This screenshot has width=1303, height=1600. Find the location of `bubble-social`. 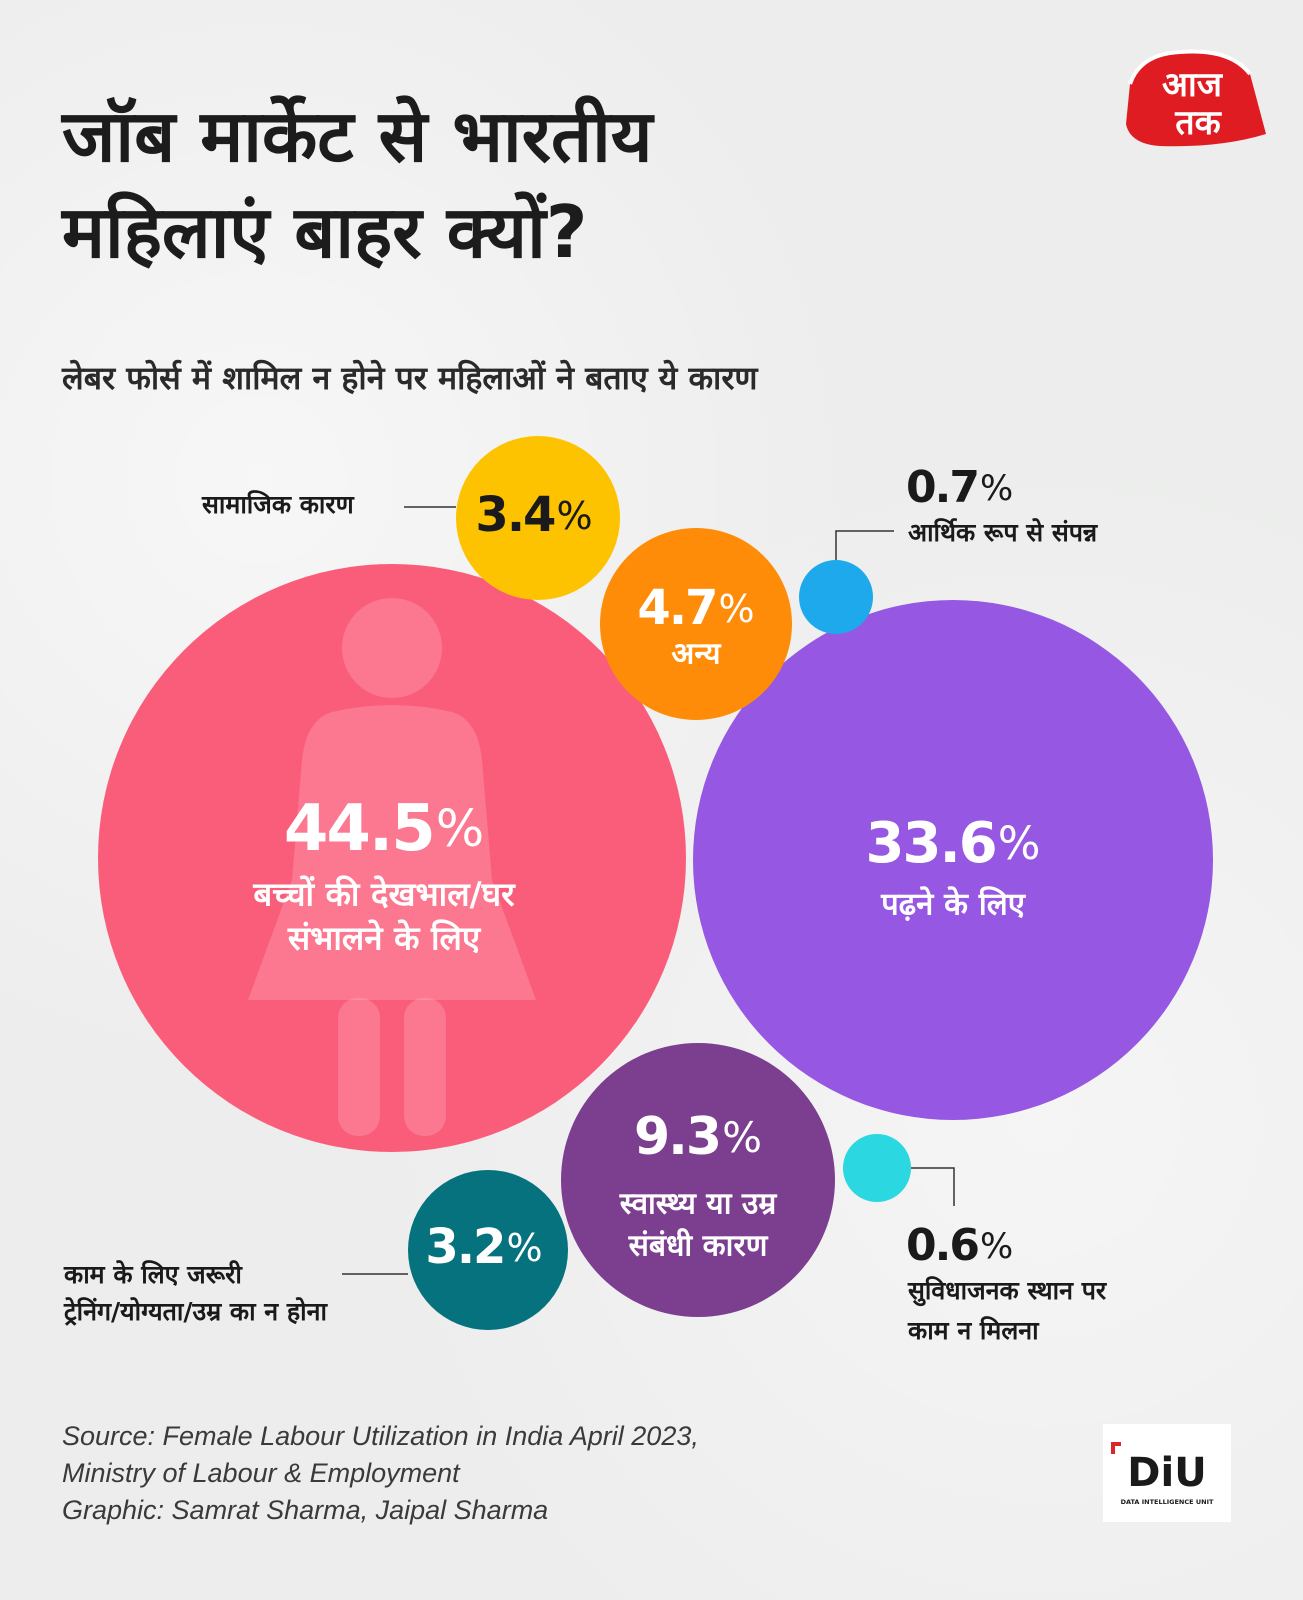

bubble-social is located at coordinates (538, 518).